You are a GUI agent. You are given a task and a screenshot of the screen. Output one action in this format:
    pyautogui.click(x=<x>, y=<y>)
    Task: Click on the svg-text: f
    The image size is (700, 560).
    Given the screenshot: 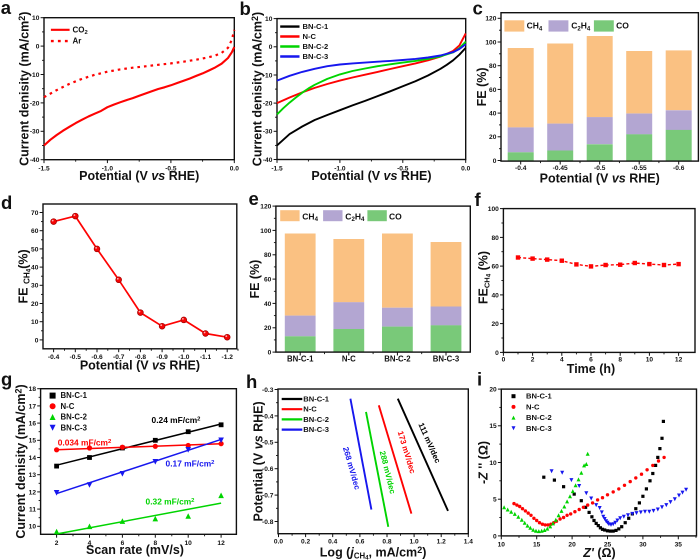 What is the action you would take?
    pyautogui.click(x=478, y=199)
    